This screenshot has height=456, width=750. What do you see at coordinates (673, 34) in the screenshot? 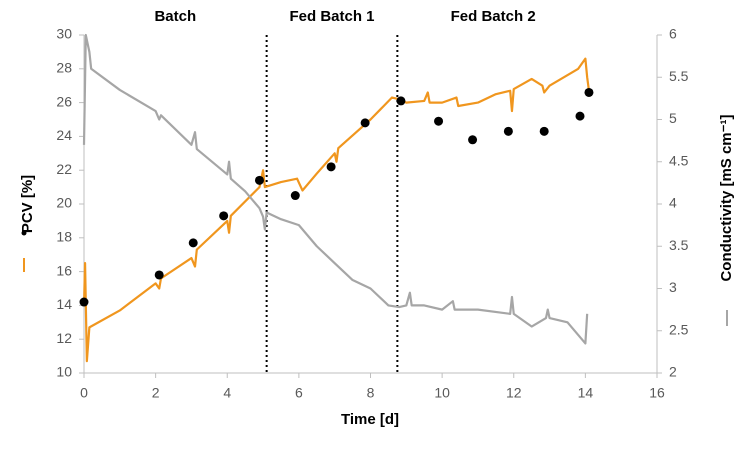
I see `y2-tick-label: 6` at bounding box center [673, 34].